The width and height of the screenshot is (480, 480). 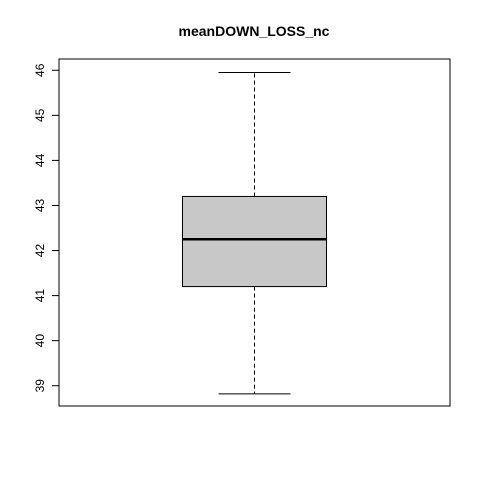 I want to click on y-tick-label: 39, so click(x=40, y=386).